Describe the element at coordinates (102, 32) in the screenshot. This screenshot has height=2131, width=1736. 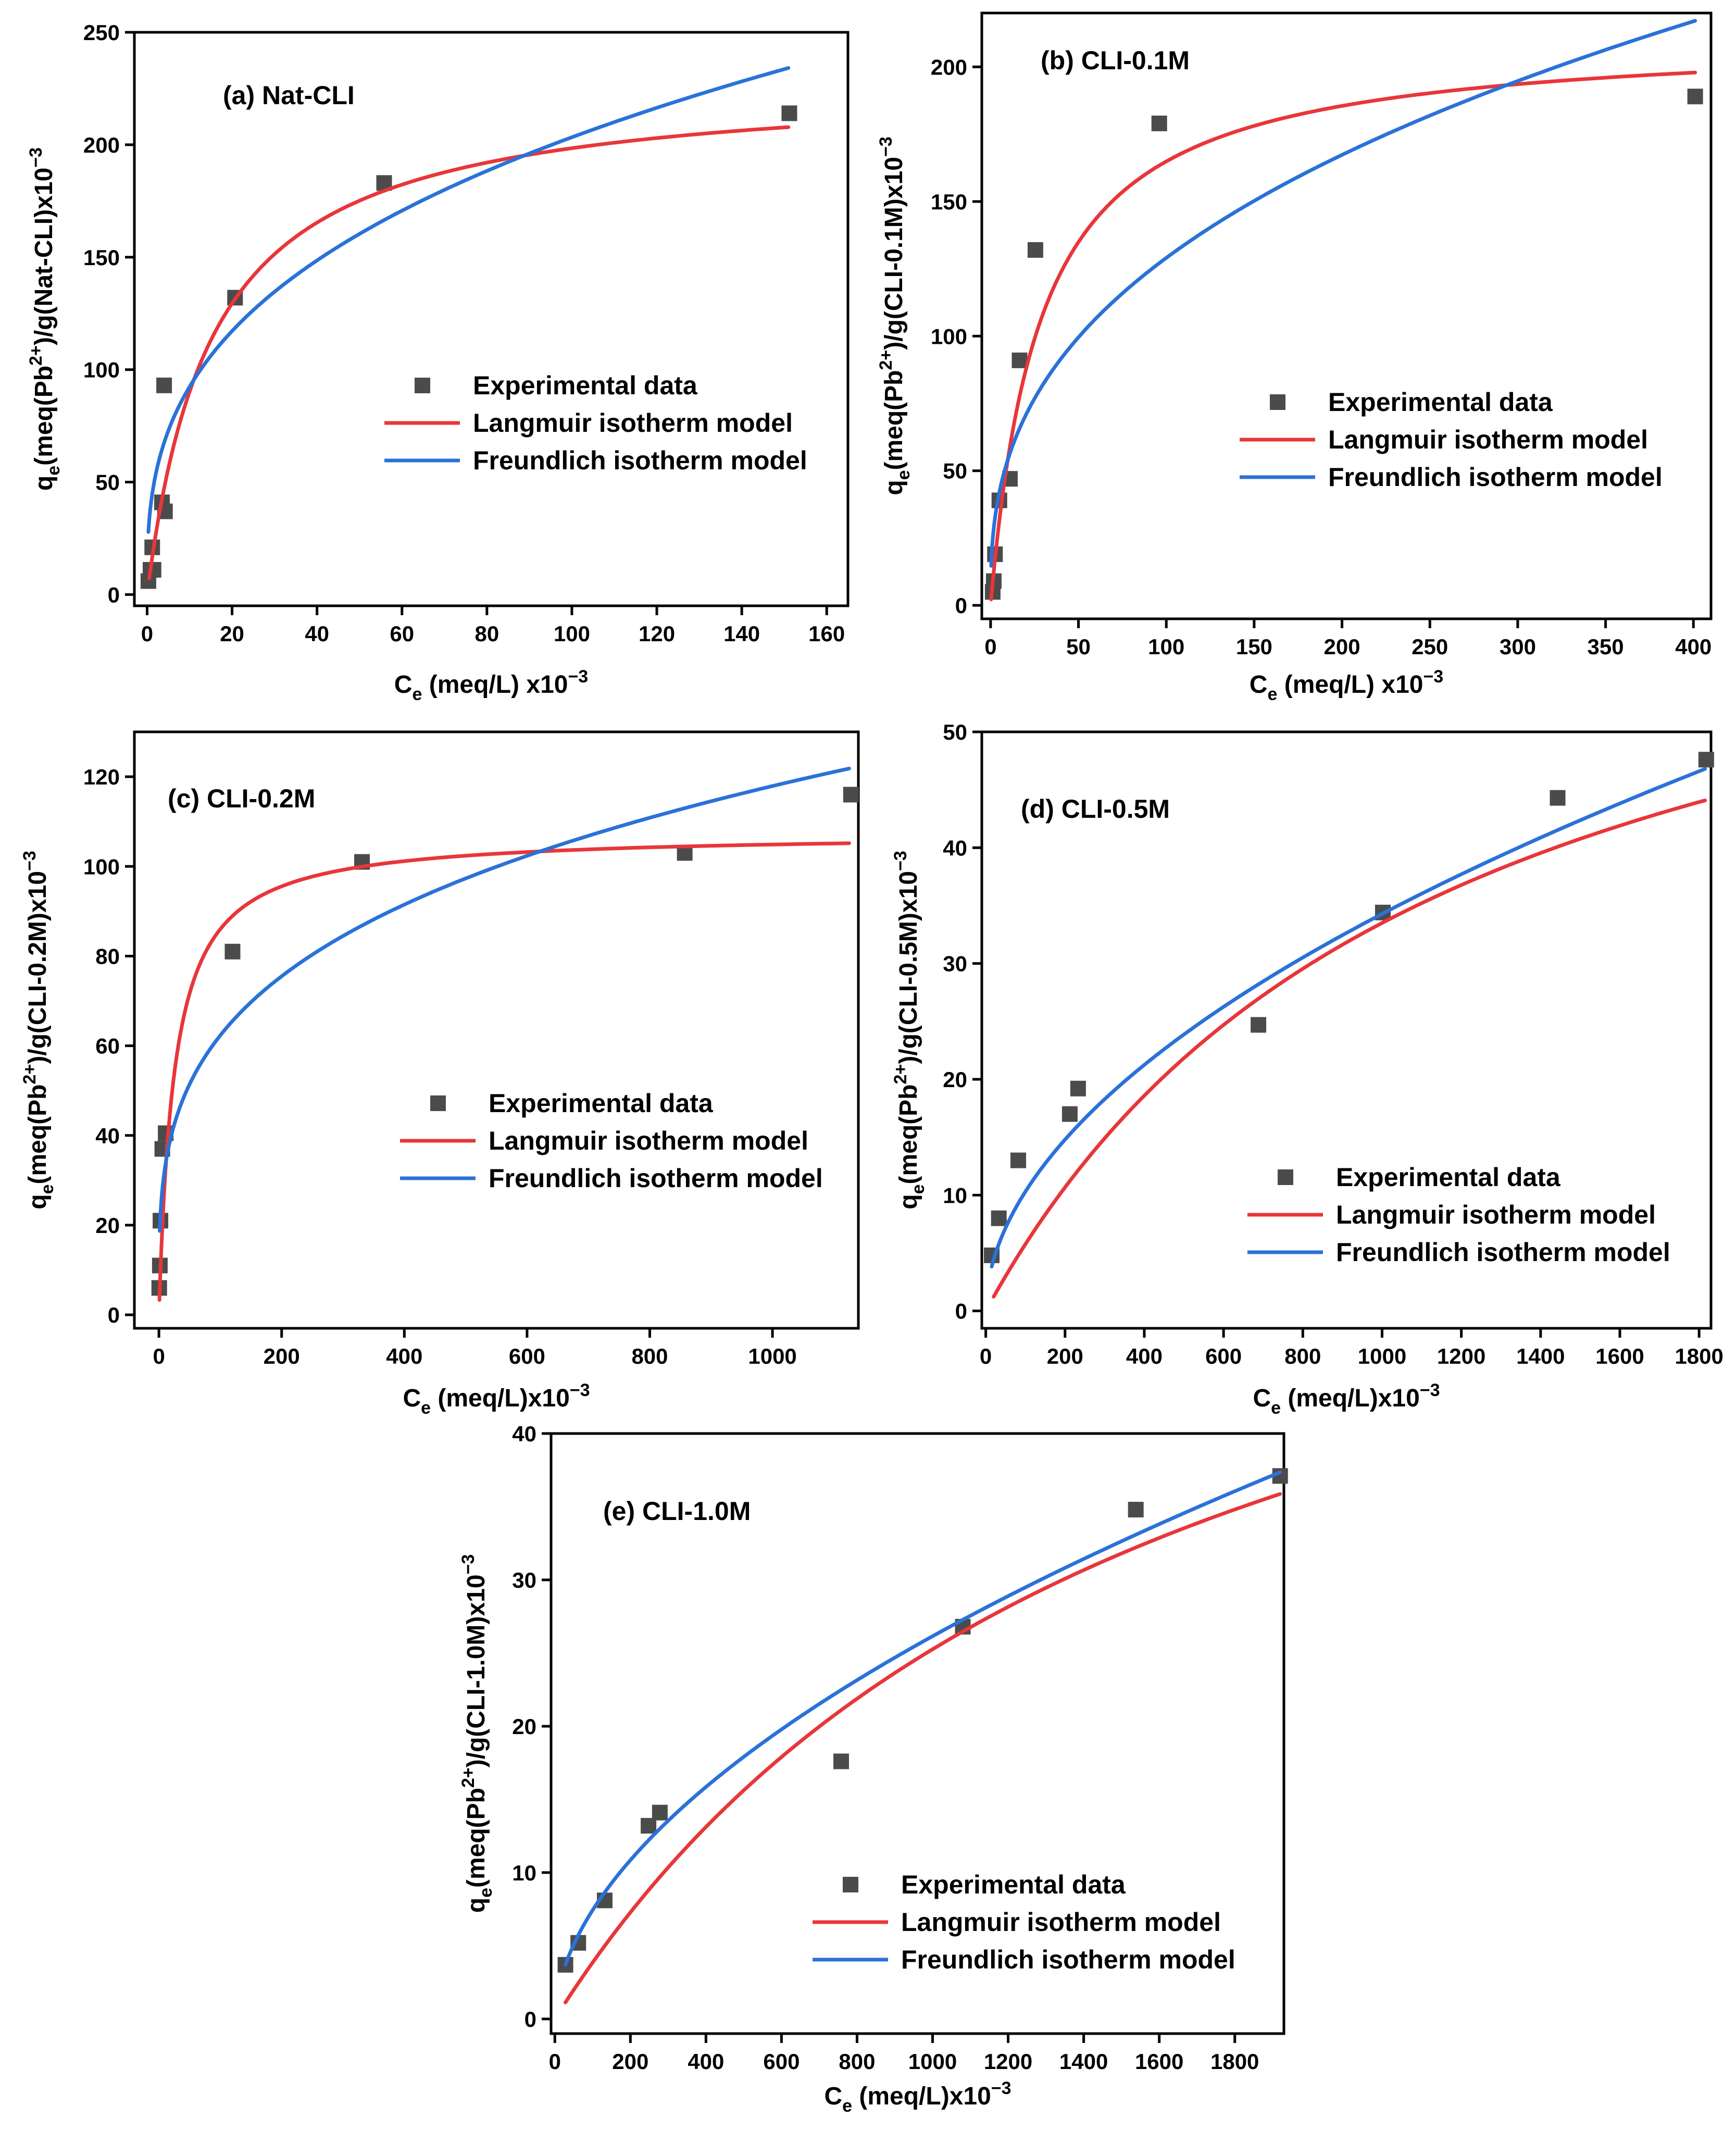
I see `y-tick-label: 250` at that location.